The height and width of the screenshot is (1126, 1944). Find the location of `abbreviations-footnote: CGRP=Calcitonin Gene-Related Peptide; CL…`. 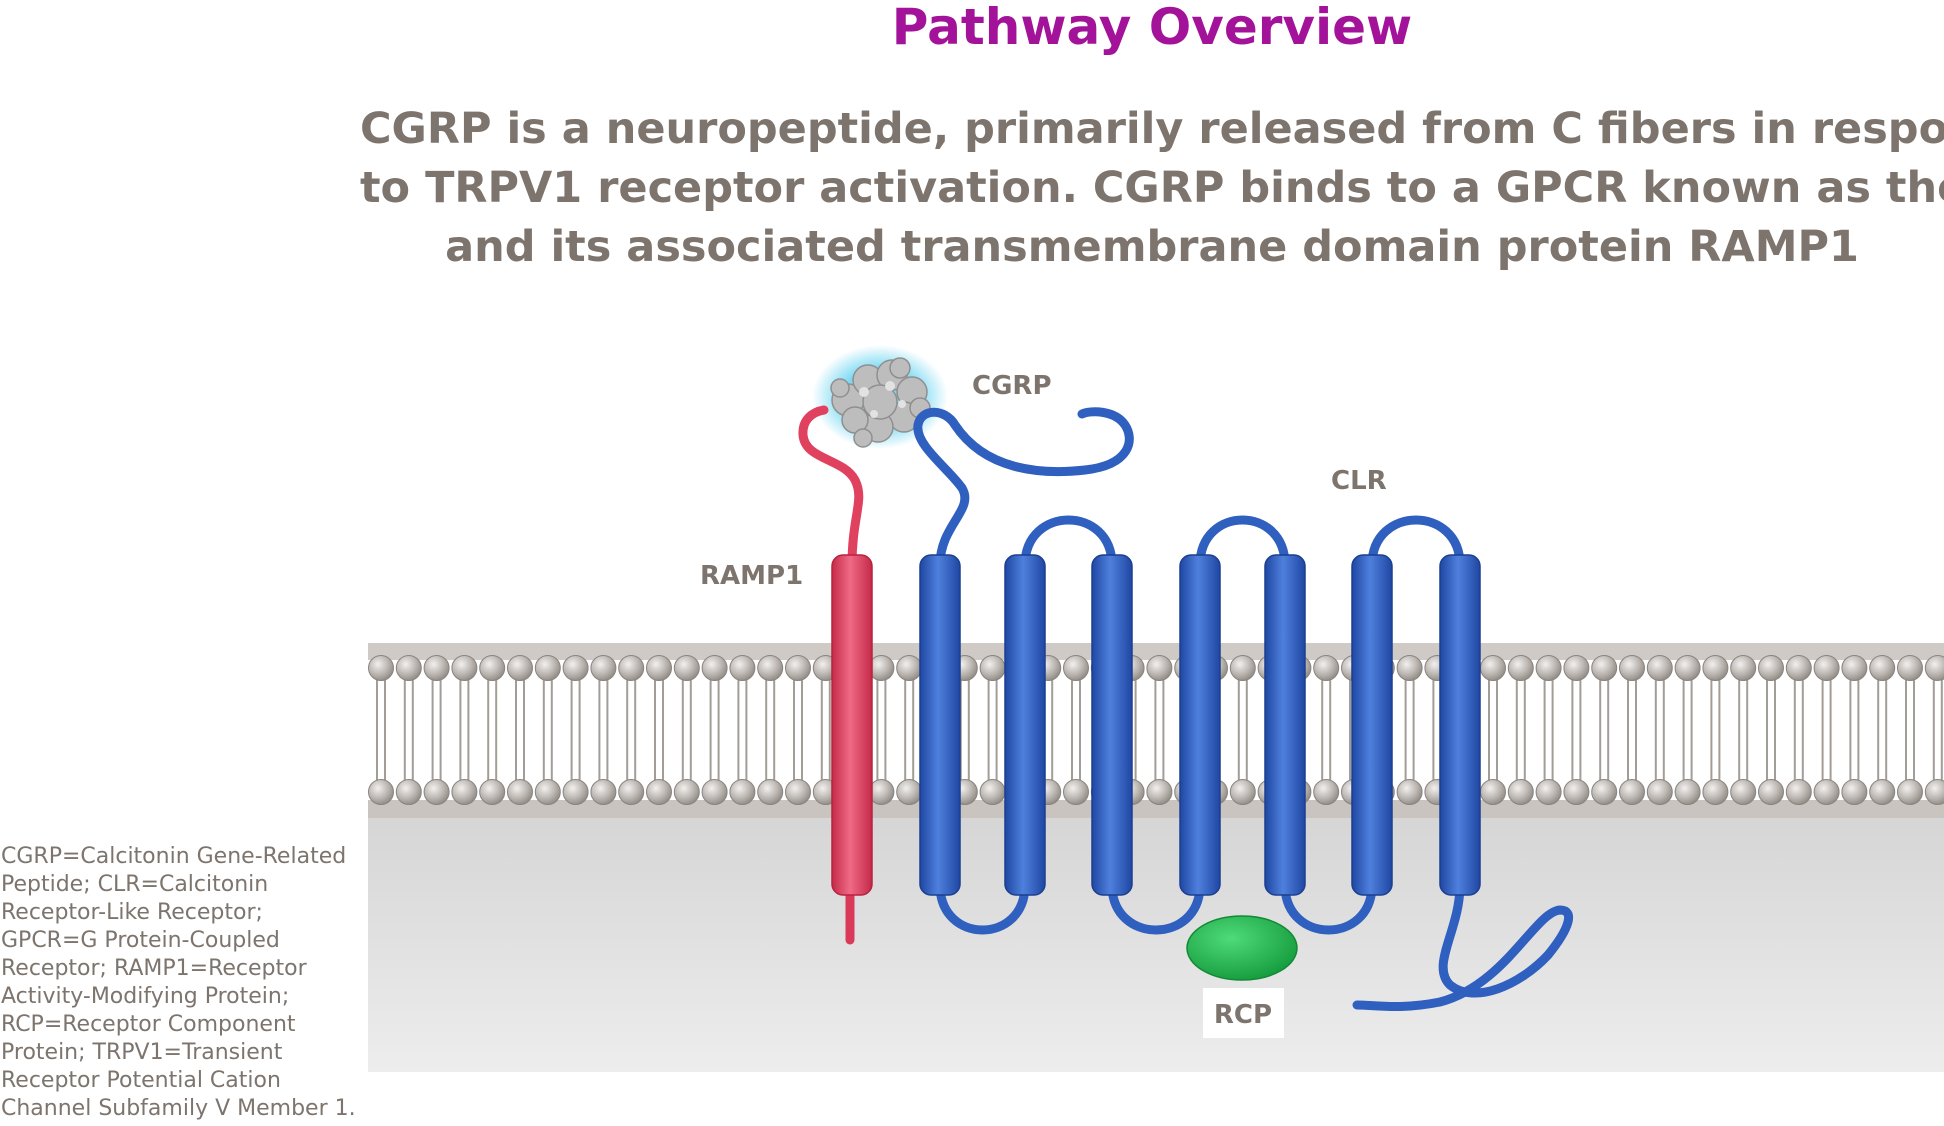

abbreviations-footnote: CGRP=Calcitonin Gene-Related Peptide; CL… is located at coordinates (181, 983).